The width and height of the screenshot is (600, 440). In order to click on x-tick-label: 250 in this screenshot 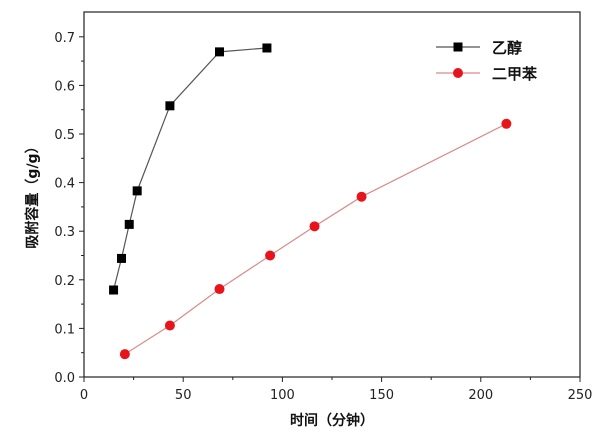, I will do `click(580, 395)`.